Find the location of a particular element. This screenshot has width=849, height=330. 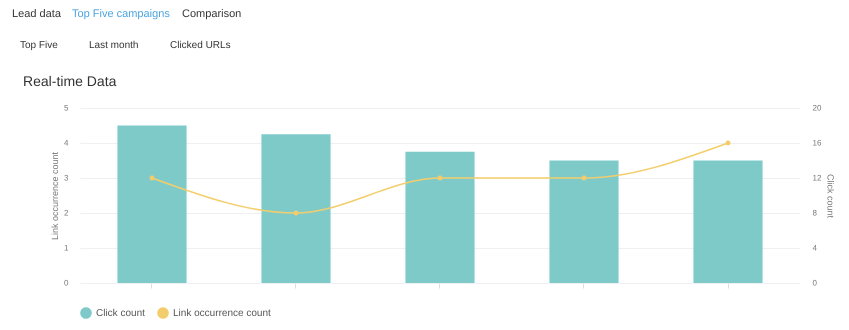

text: Top Five is located at coordinates (39, 45).